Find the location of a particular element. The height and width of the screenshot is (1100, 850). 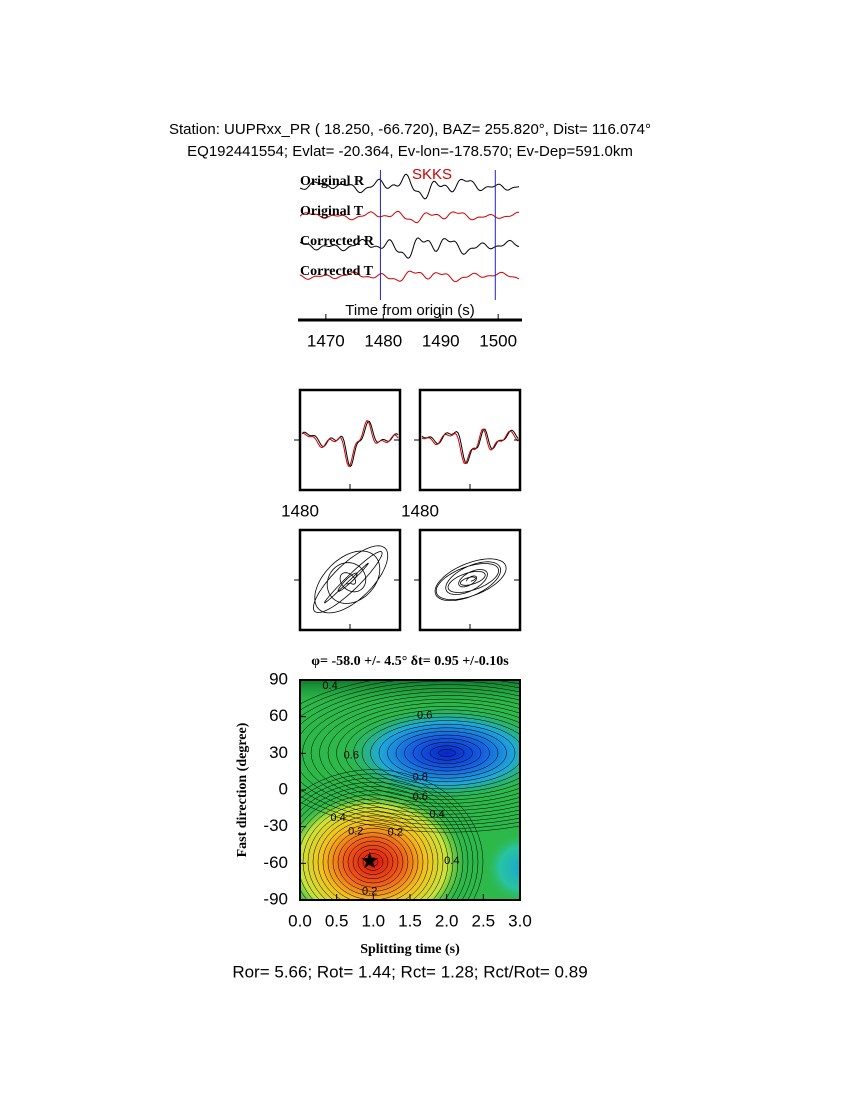

trace-label: Original R is located at coordinates (332, 181).